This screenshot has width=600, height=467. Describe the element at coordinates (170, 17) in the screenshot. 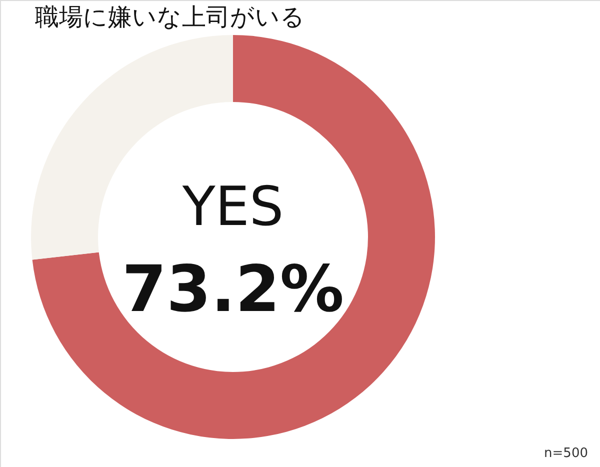

I see `chart-title: 職場に嫌いな上司がいる` at that location.